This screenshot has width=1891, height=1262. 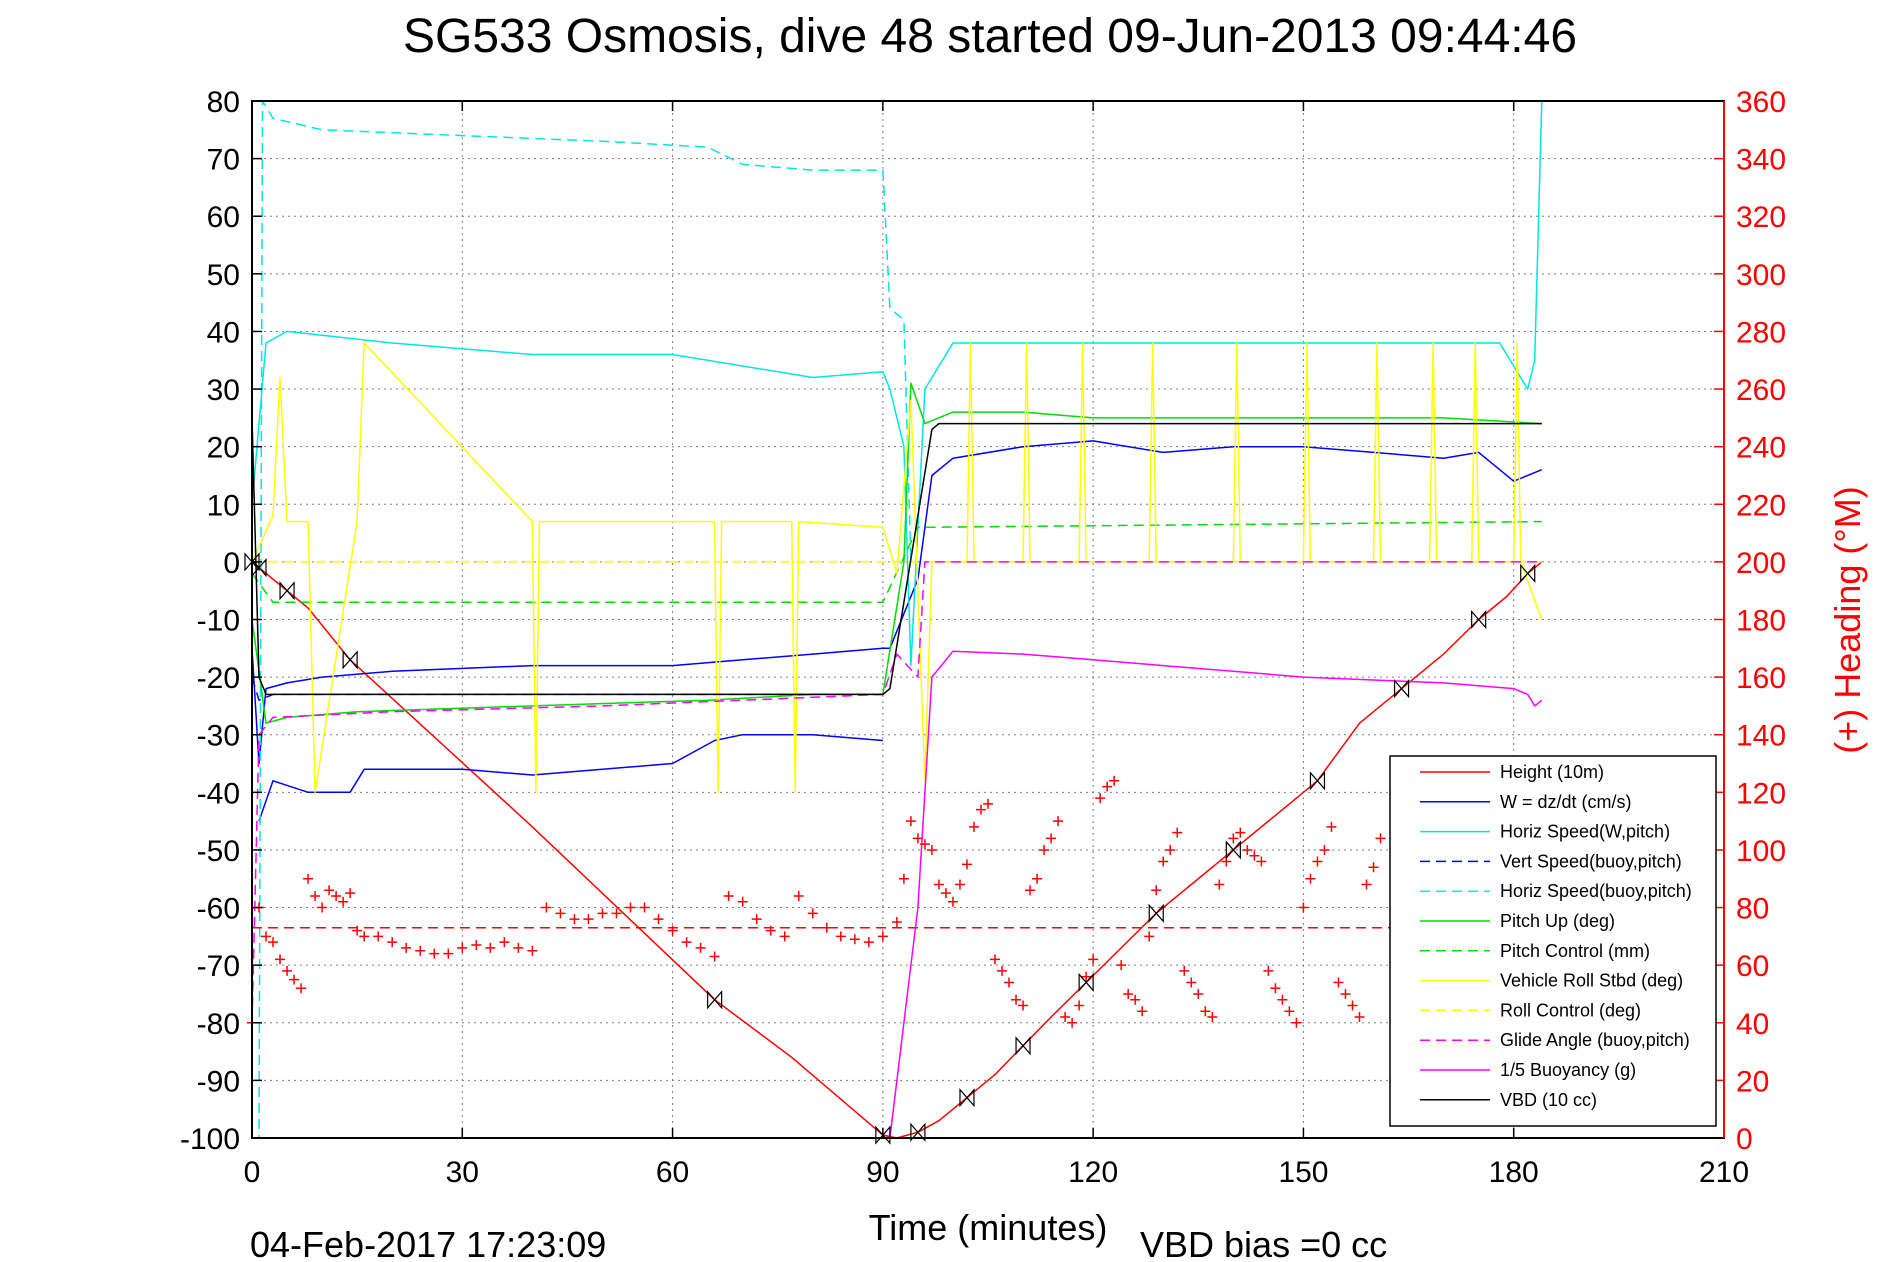 What do you see at coordinates (252, 1172) in the screenshot?
I see `x-tick-label: 0` at bounding box center [252, 1172].